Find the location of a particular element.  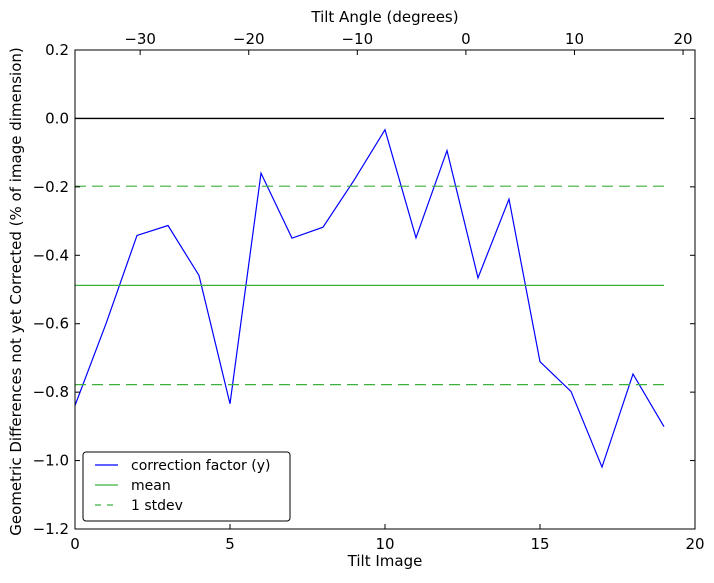

y-tick-label: −1.2 is located at coordinates (51, 529).